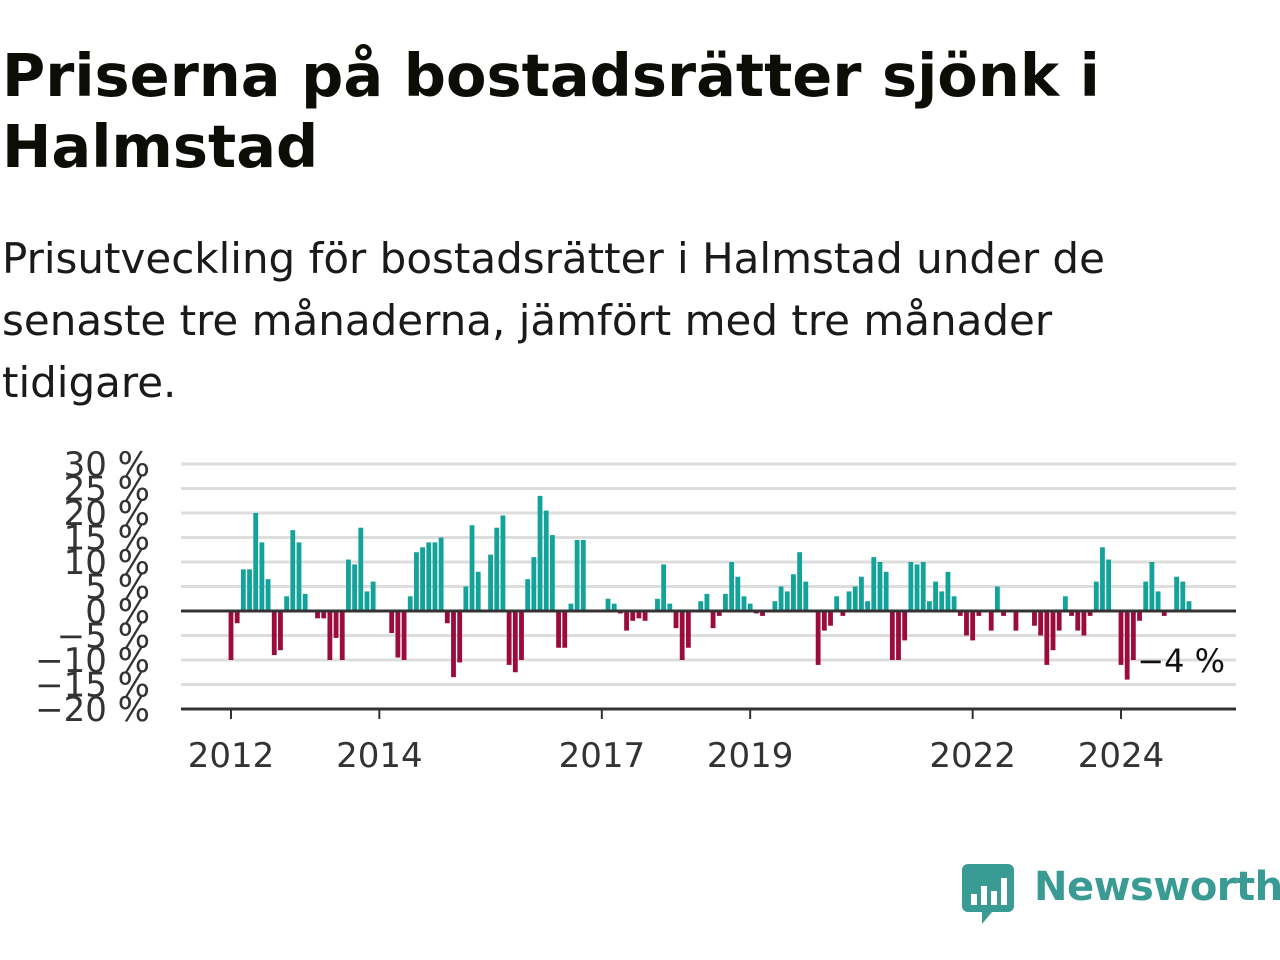 The image size is (1280, 960). Describe the element at coordinates (107, 465) in the screenshot. I see `y-tick-label: 30 %` at that location.